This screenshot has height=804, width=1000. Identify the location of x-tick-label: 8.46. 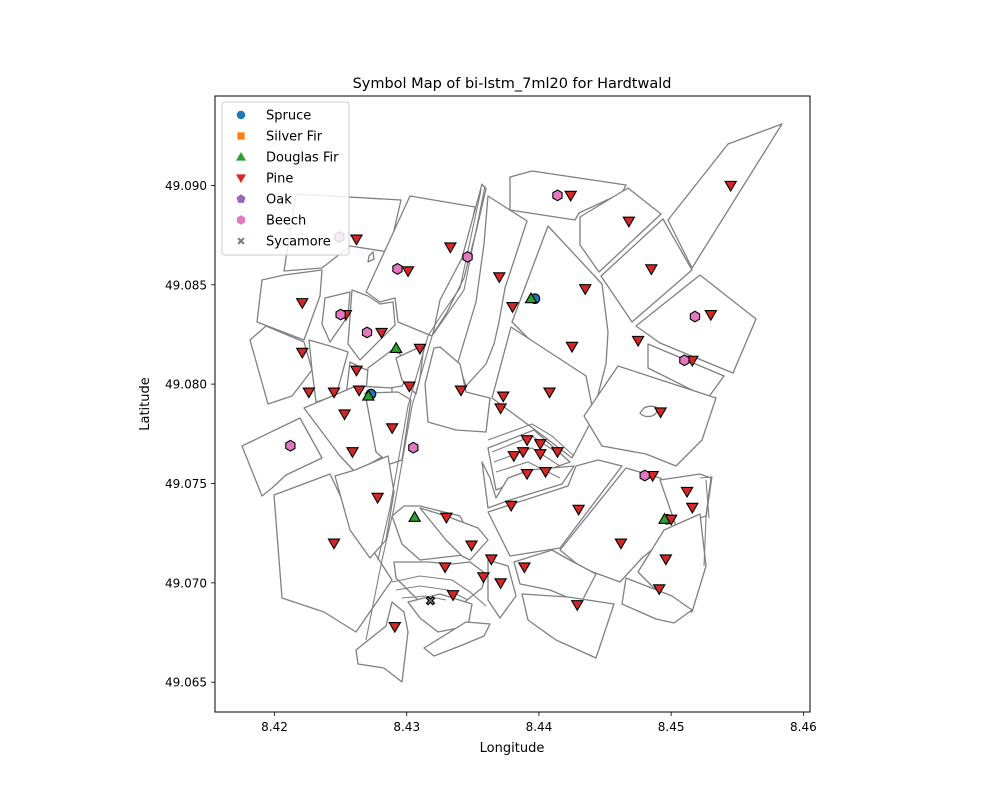
(803, 727).